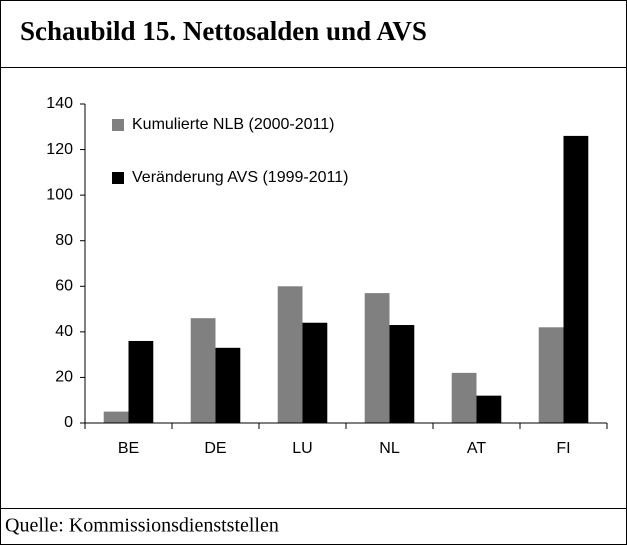  What do you see at coordinates (64, 331) in the screenshot?
I see `y-tick-label: 40` at bounding box center [64, 331].